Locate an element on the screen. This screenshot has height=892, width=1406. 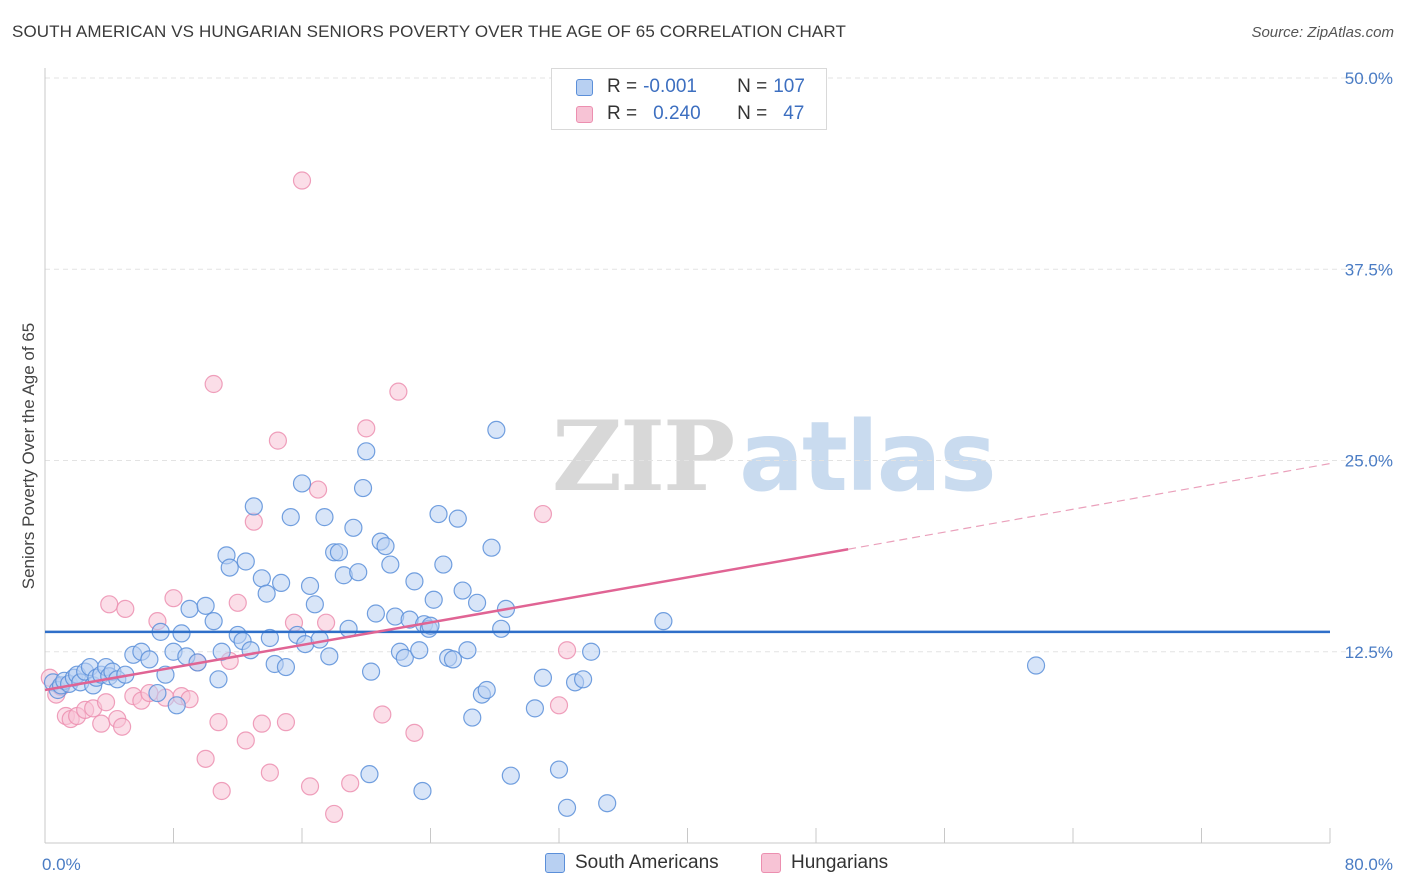
legend-row-south-americans: R = -0.001 N = 107 is located at coordinates (690, 87).